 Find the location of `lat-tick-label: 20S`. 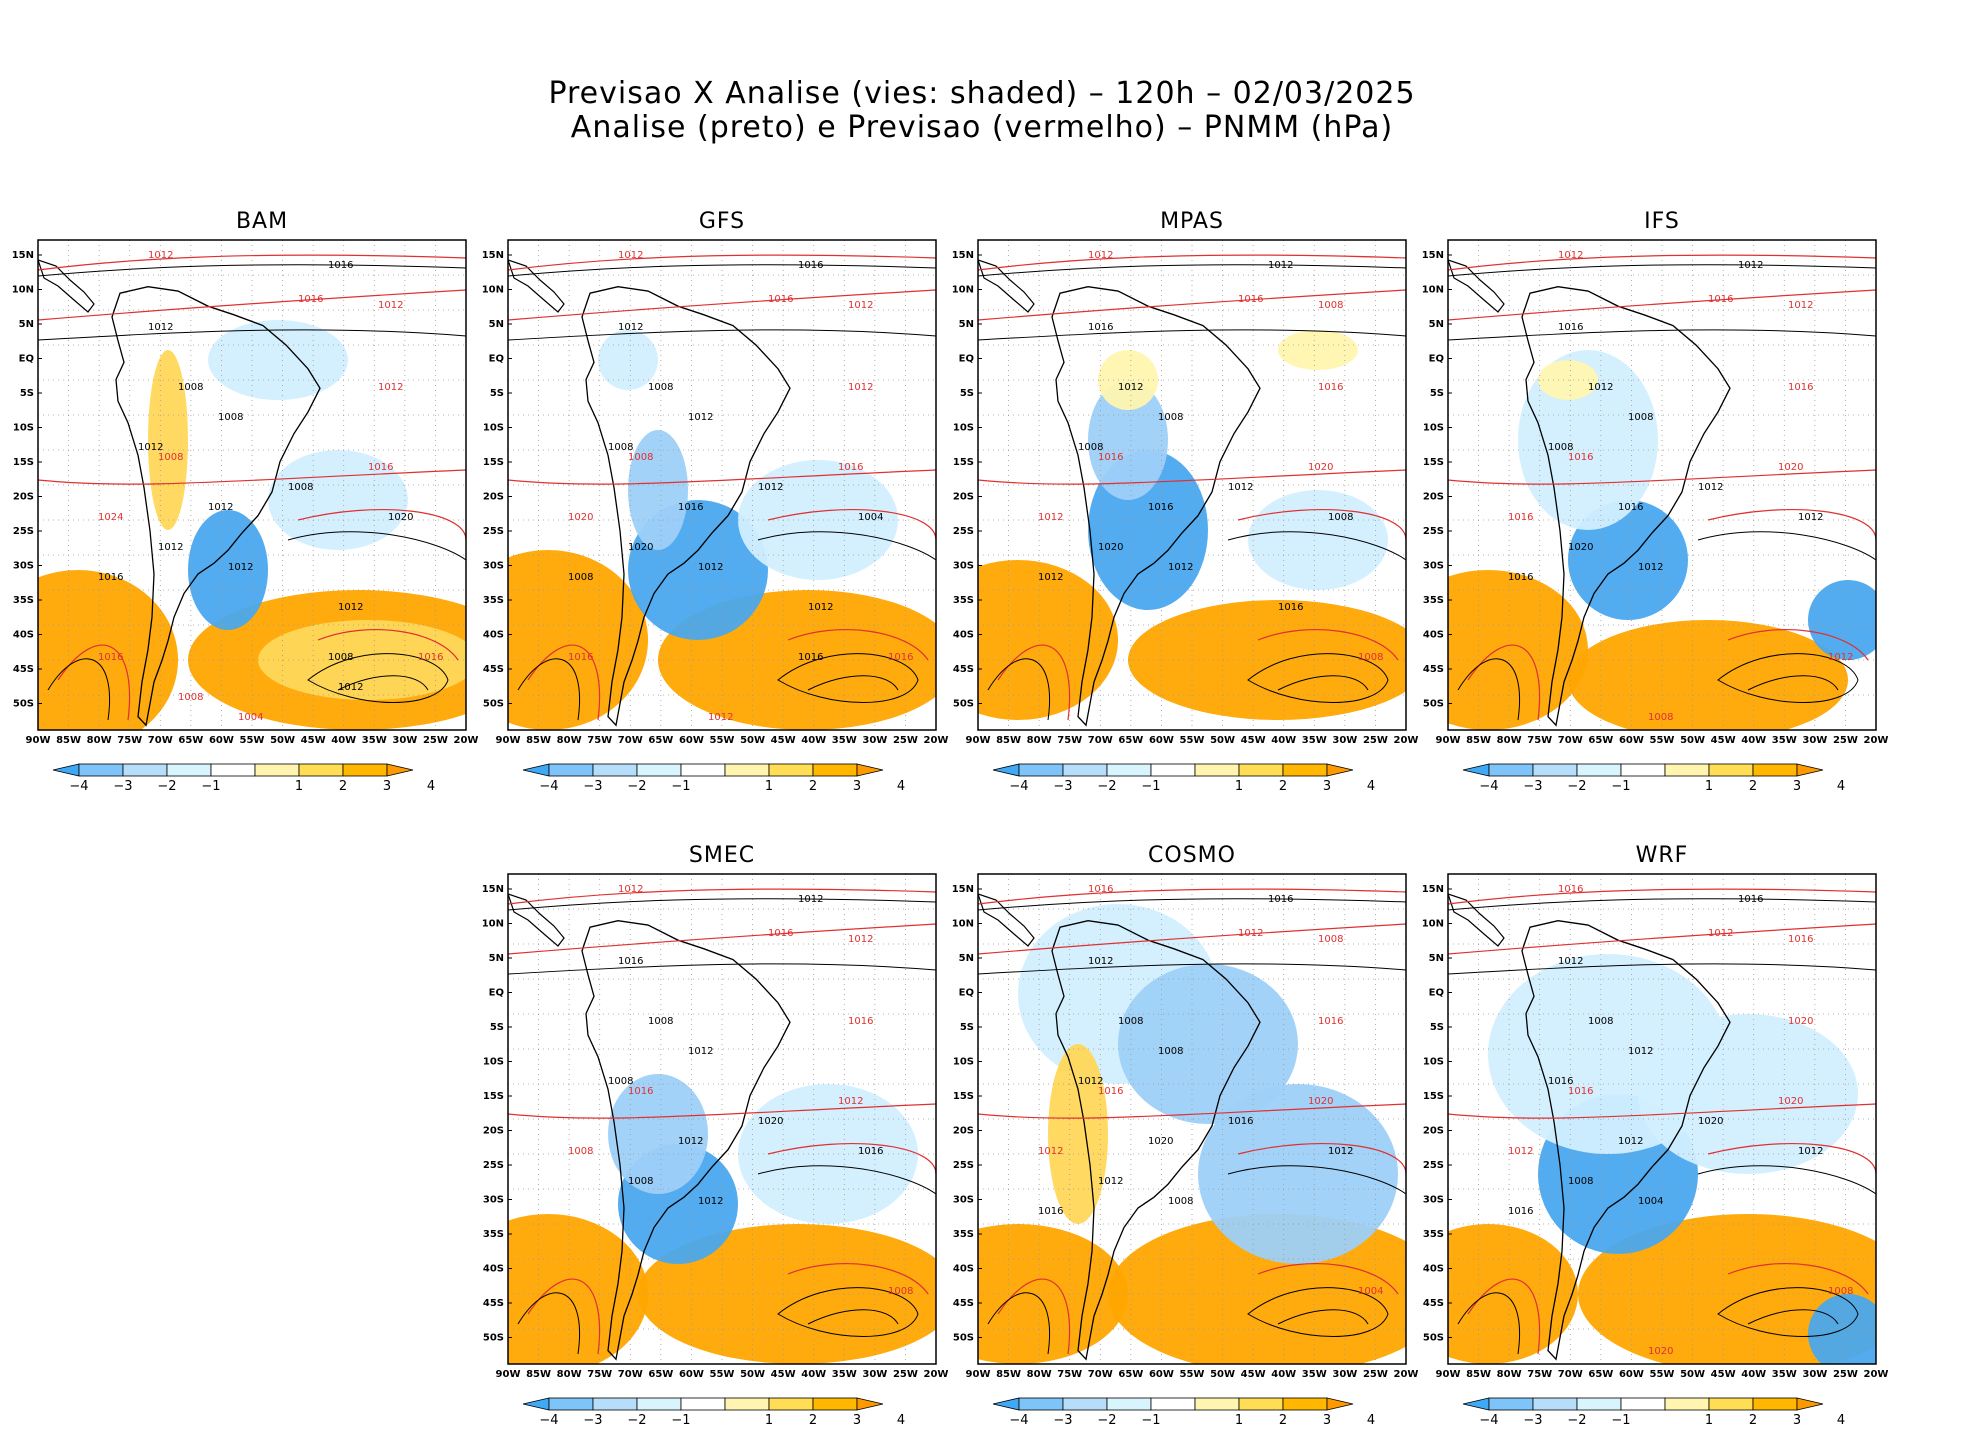

lat-tick-label: 20S is located at coordinates (493, 1131).